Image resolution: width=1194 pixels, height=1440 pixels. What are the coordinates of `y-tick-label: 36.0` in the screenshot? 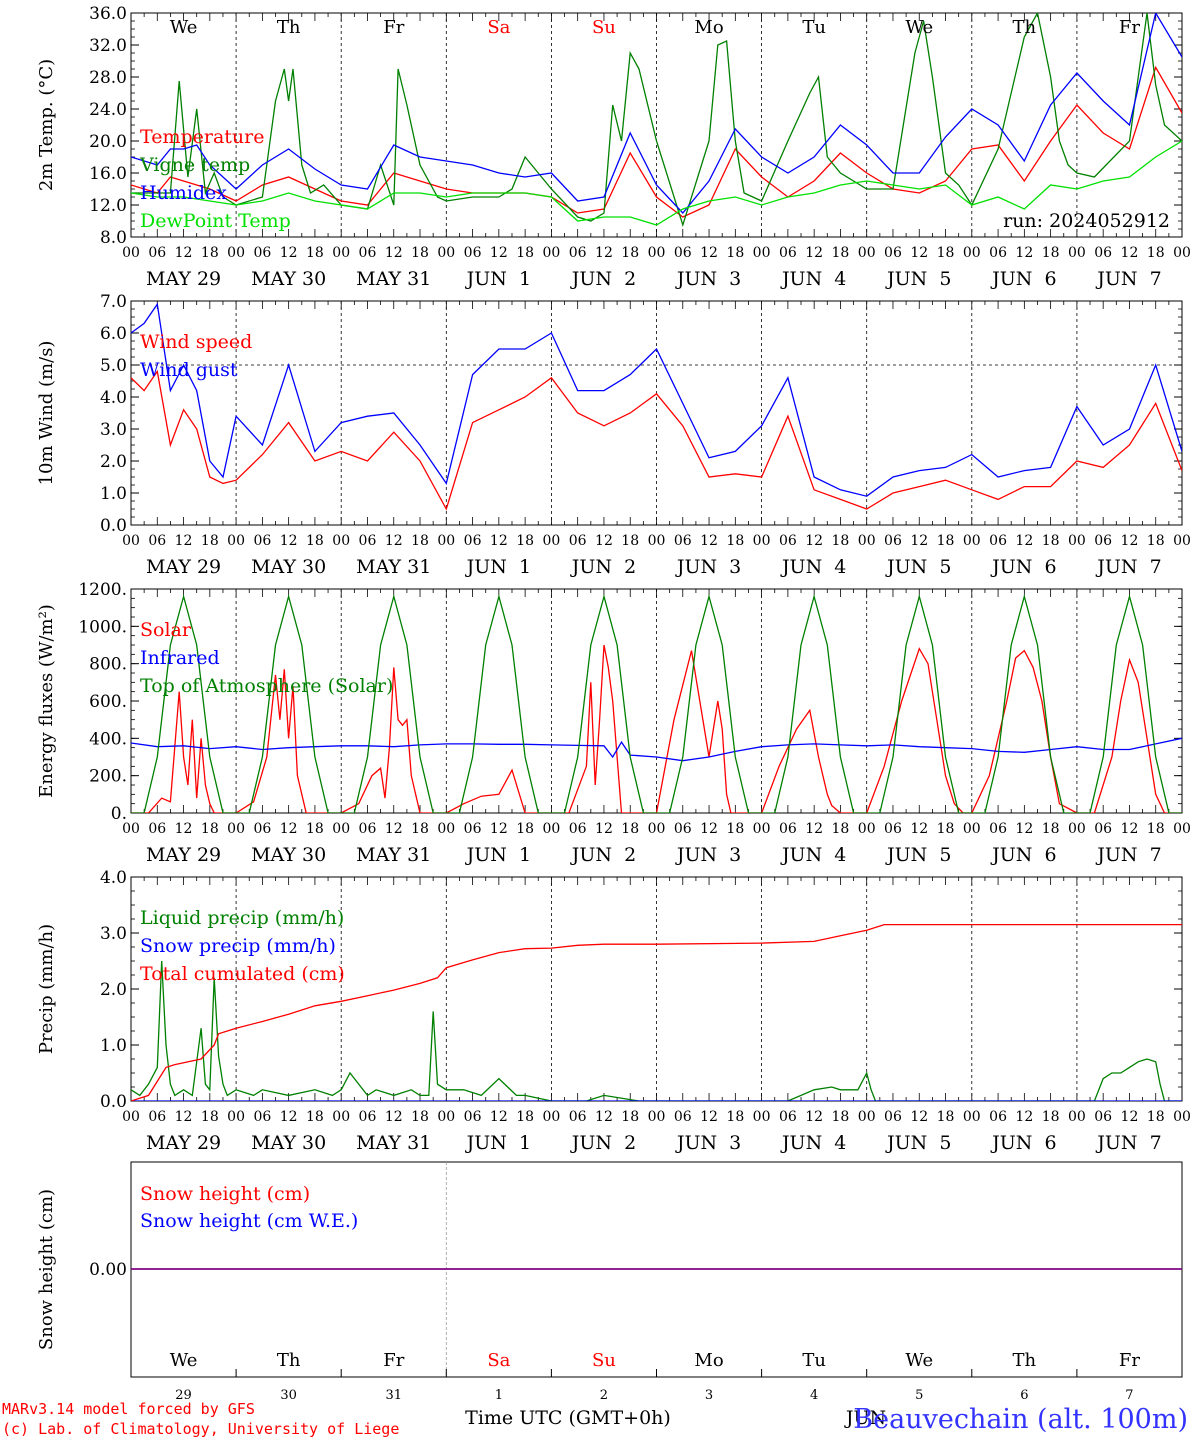 It's located at (108, 14).